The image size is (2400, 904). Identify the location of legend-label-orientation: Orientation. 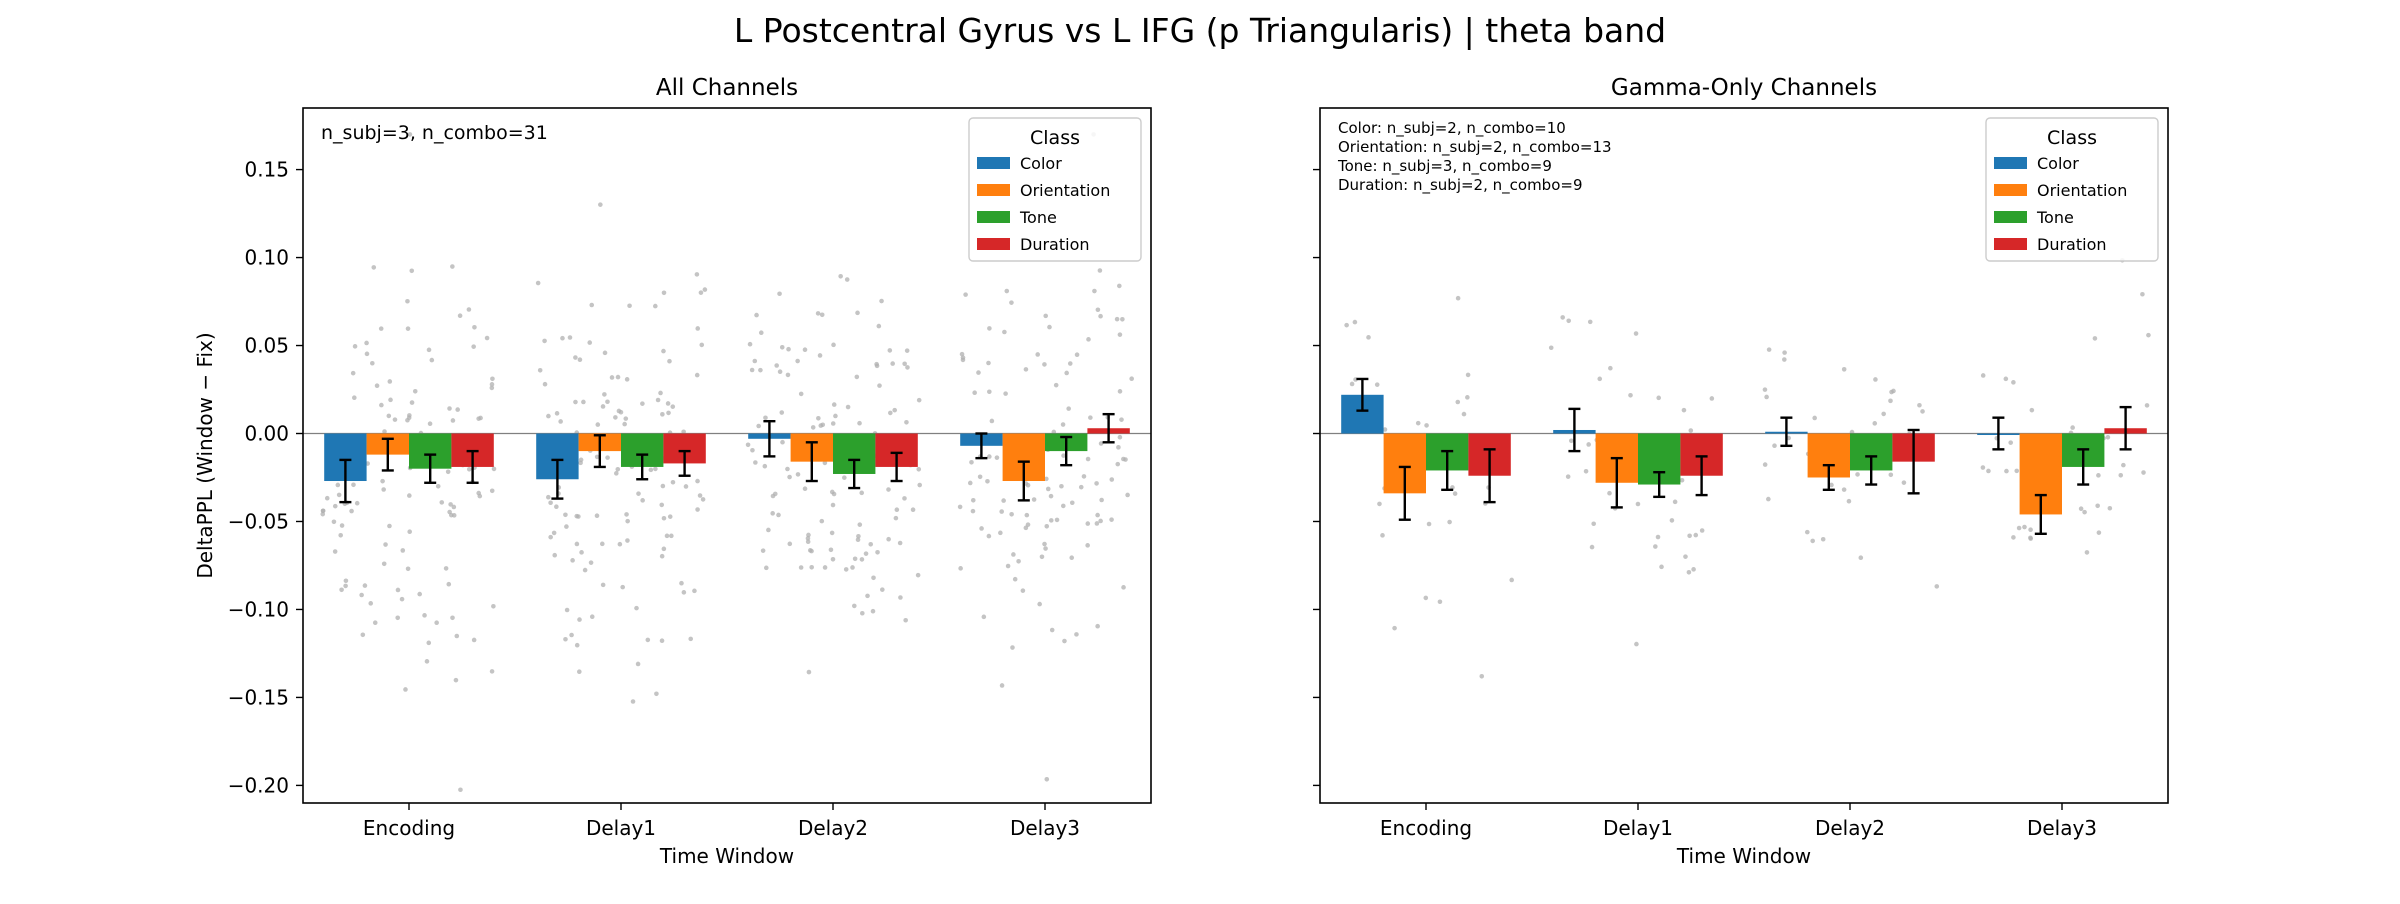
(1065, 190).